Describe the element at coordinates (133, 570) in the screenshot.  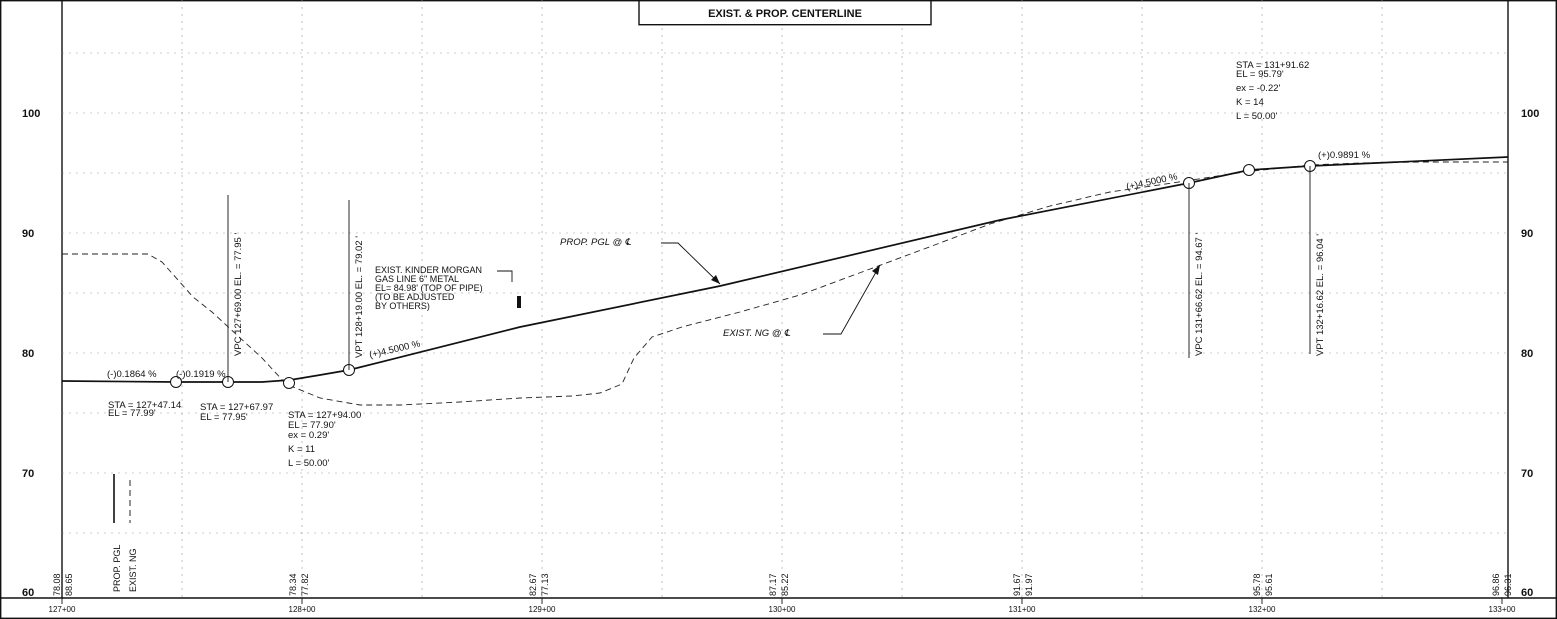
I see `legend-ng-label: EXIST. NG` at that location.